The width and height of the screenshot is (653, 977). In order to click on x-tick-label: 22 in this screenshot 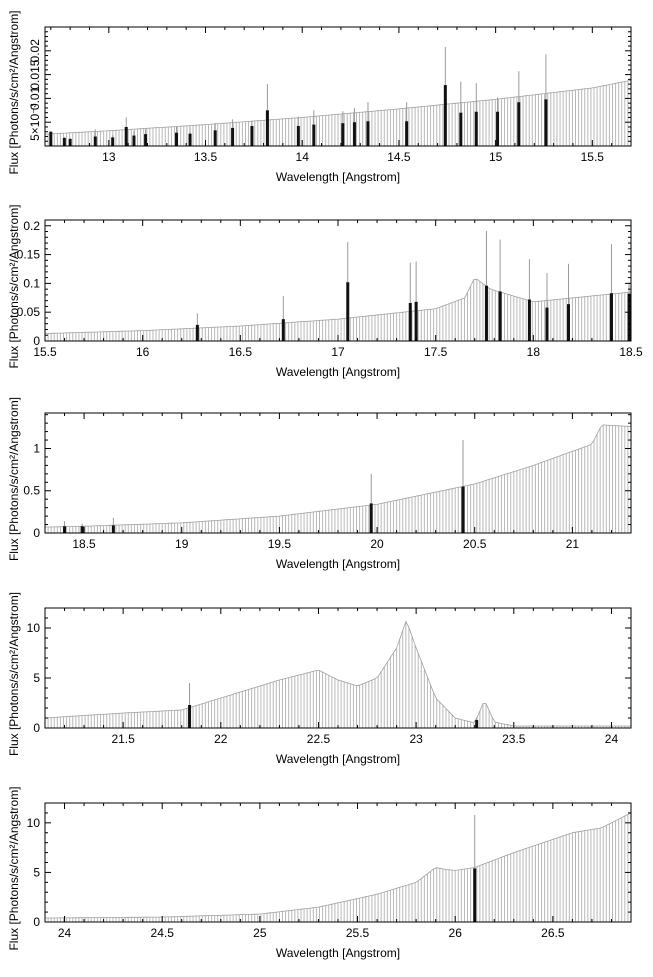, I will do `click(221, 739)`.